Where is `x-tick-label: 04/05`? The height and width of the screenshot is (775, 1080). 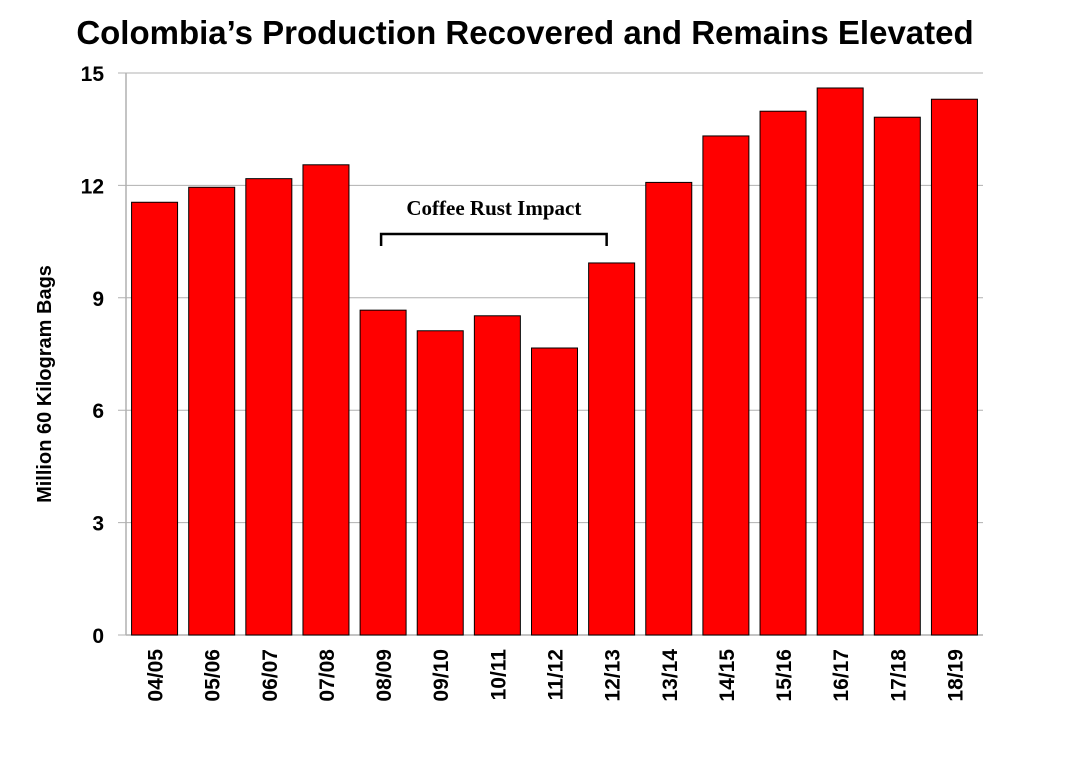 x-tick-label: 04/05 is located at coordinates (156, 675).